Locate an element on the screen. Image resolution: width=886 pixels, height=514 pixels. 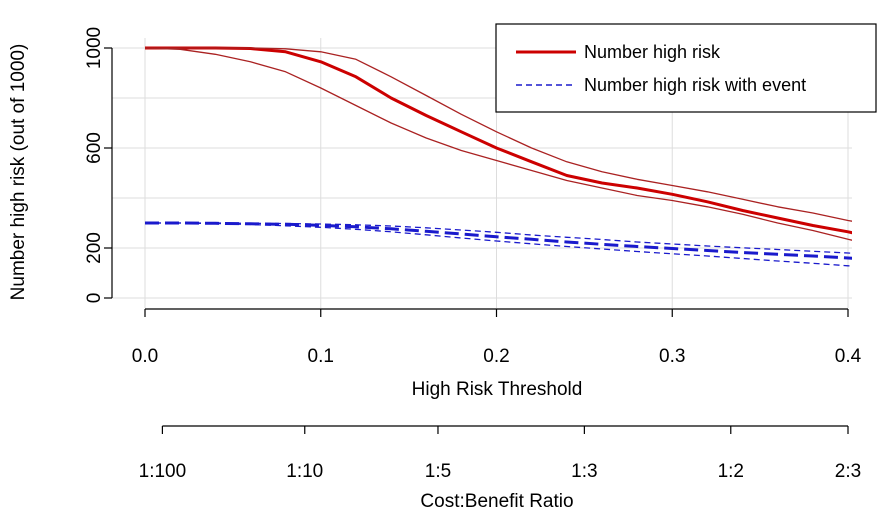
y-tick-label: 1000 is located at coordinates (94, 48).